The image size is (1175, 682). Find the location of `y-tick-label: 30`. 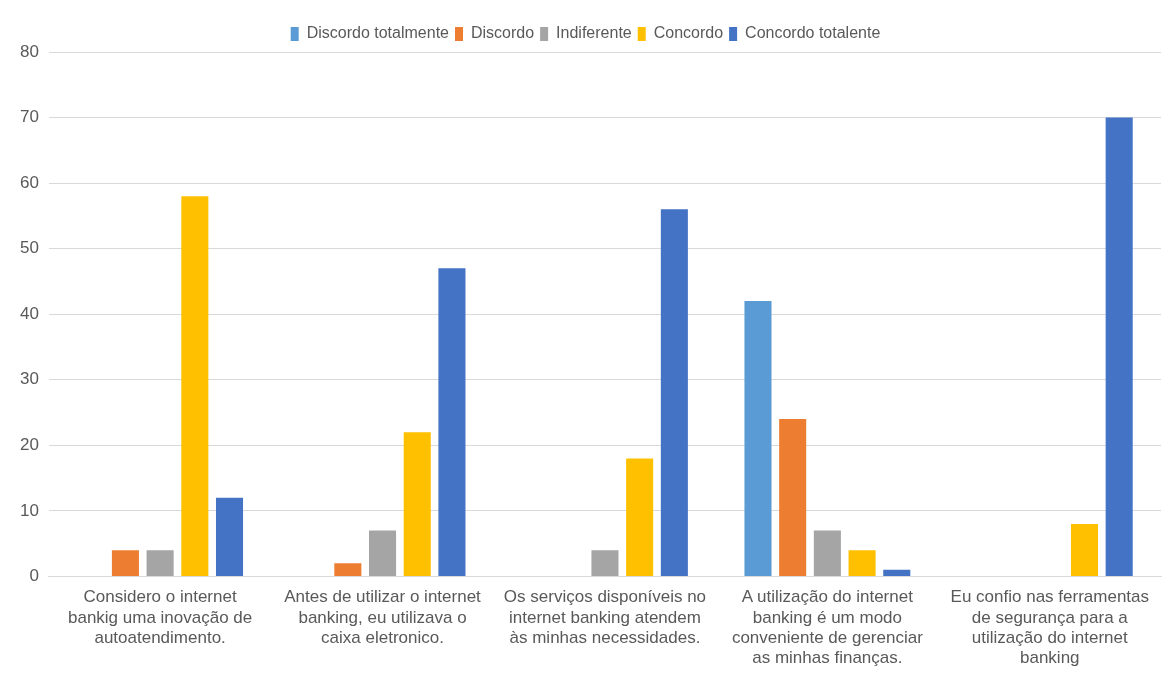

y-tick-label: 30 is located at coordinates (29, 379).